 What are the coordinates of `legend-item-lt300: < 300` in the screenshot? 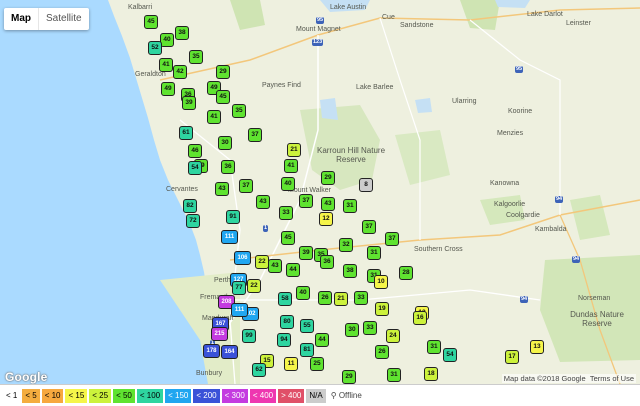 It's located at (234, 395).